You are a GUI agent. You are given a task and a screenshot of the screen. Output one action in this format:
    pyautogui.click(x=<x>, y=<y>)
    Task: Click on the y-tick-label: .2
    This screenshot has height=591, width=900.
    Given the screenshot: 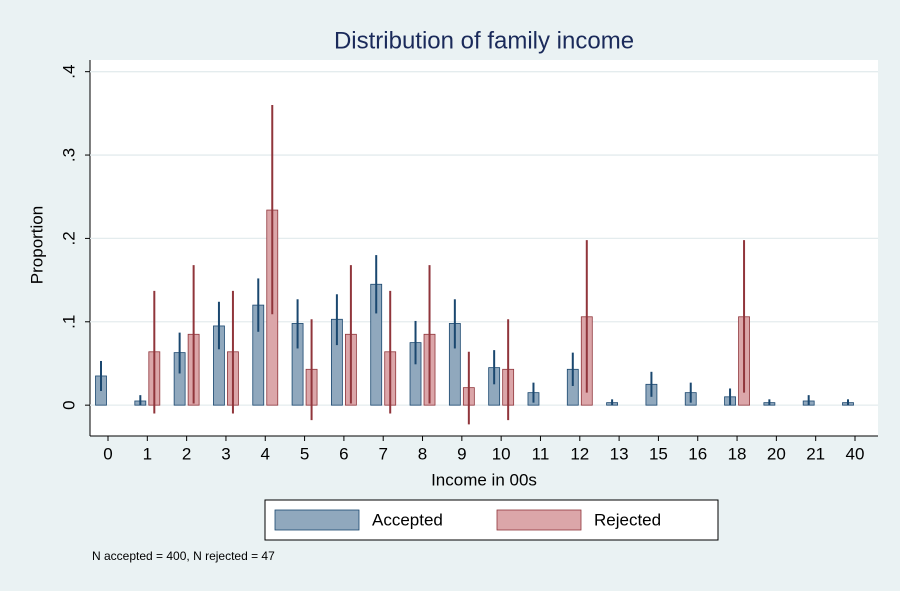 What is the action you would take?
    pyautogui.click(x=68, y=238)
    